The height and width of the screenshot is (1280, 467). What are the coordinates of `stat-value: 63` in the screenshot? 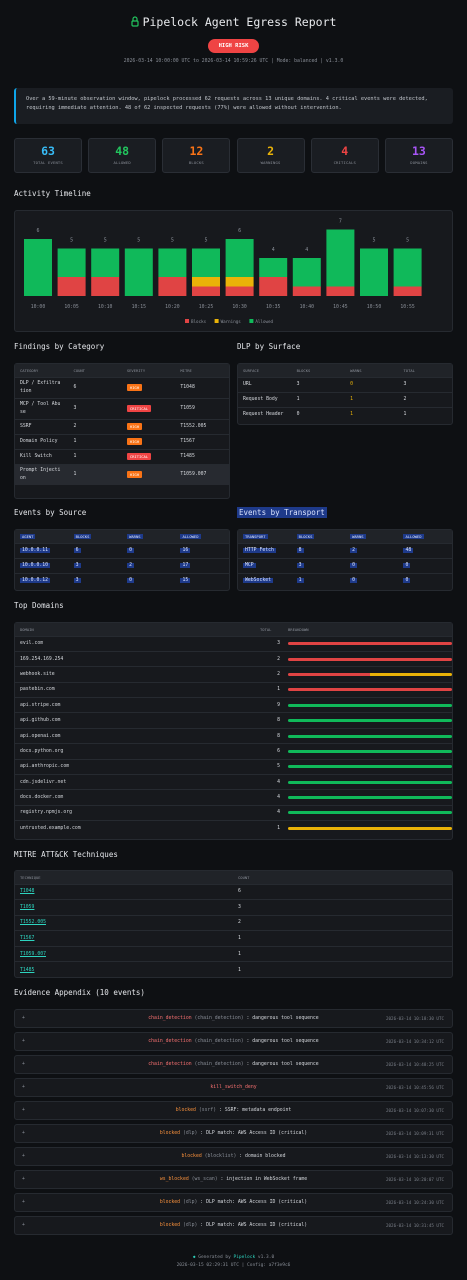 It's located at (48, 151).